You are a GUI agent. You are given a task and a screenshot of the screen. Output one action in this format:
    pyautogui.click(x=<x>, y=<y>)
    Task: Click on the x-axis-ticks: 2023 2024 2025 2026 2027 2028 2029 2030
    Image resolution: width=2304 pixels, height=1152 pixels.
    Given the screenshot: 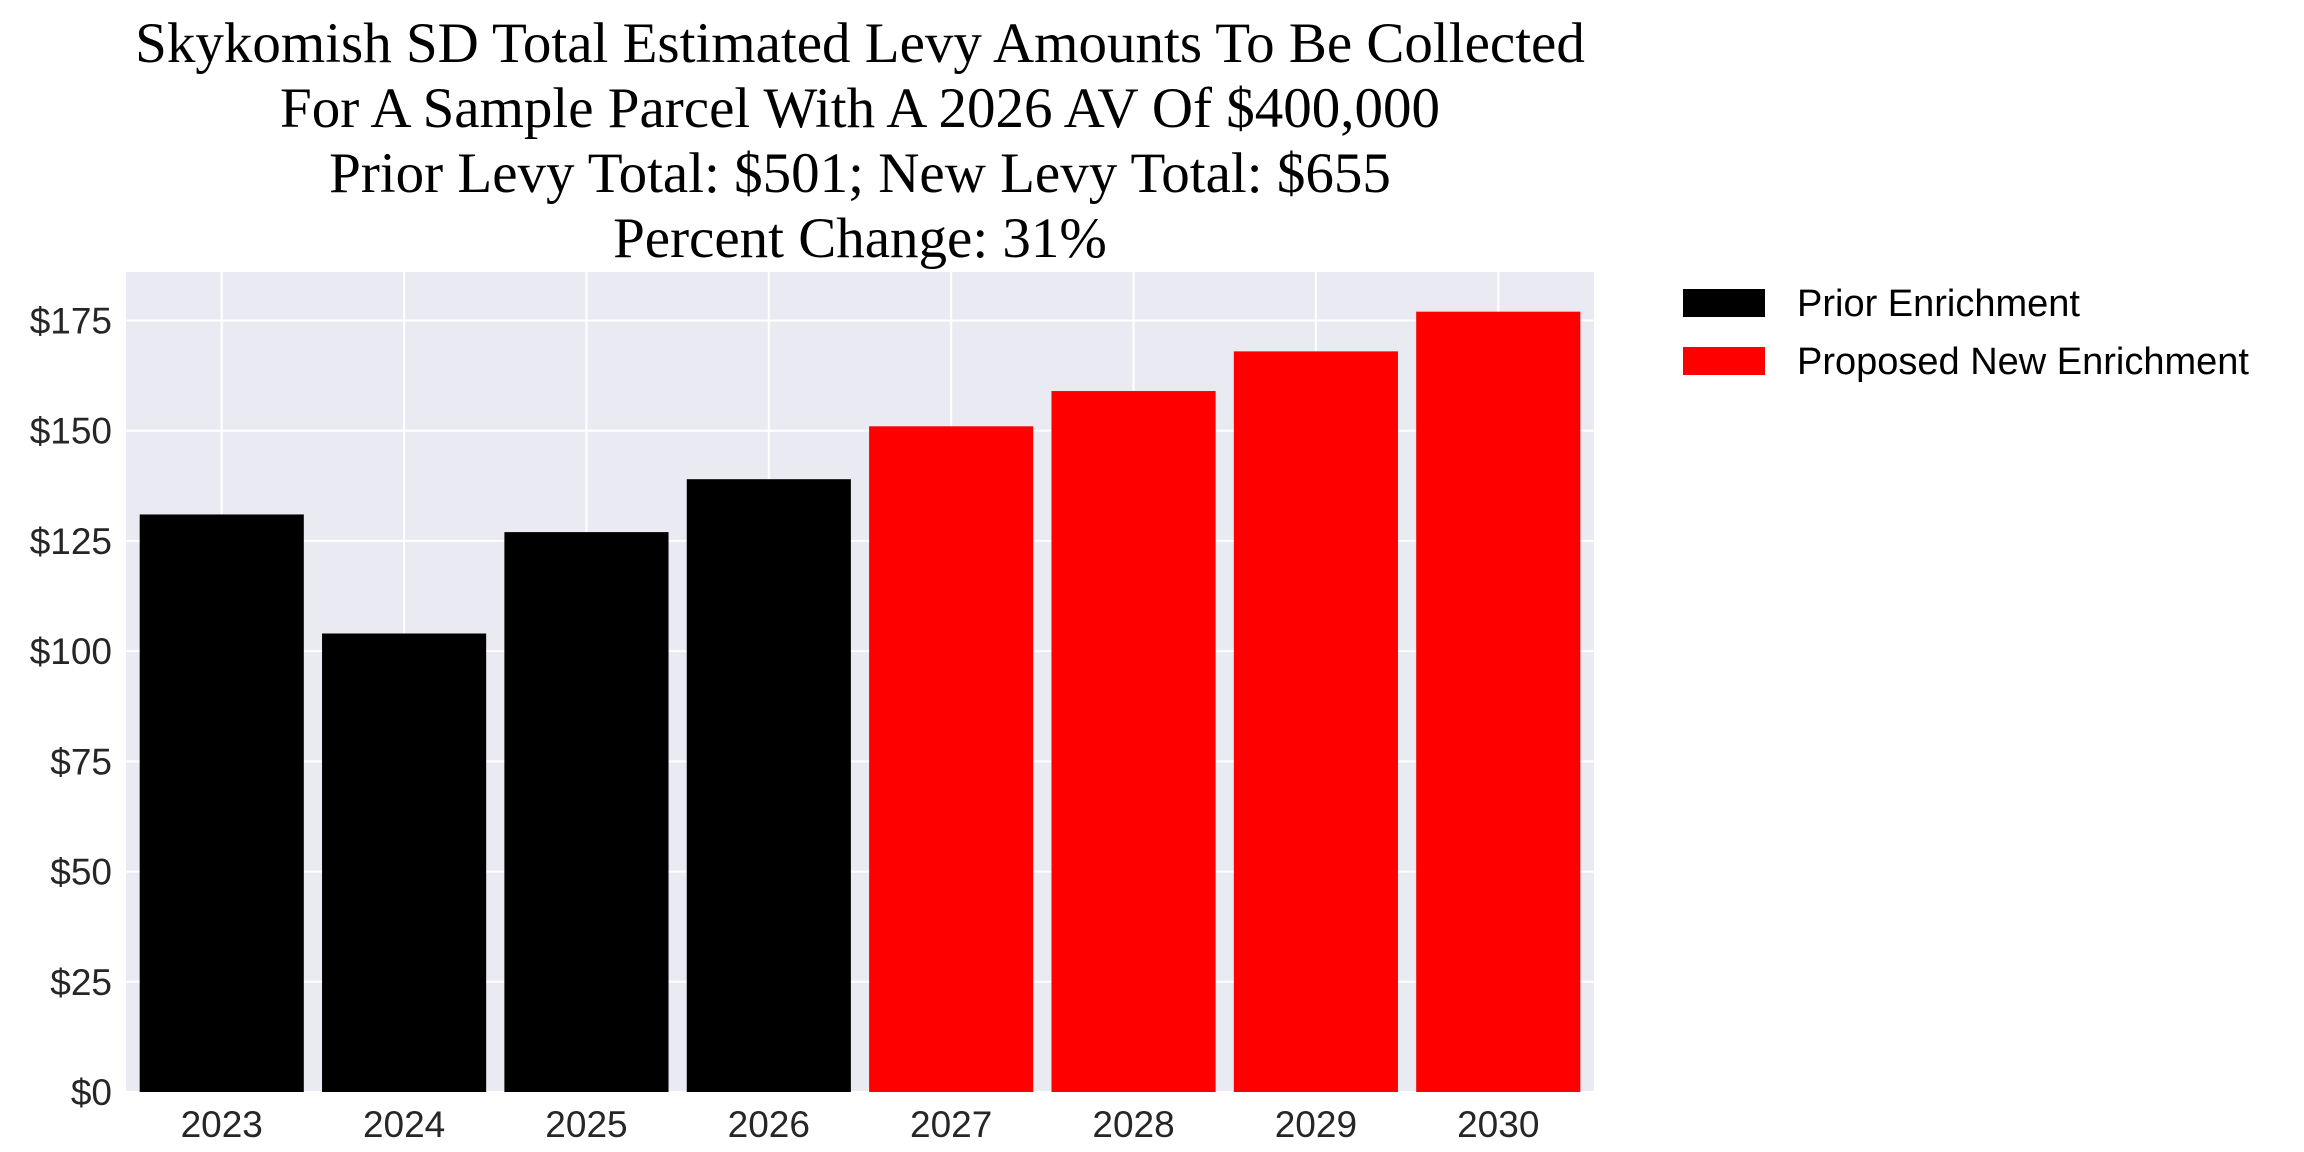 What is the action you would take?
    pyautogui.click(x=860, y=1124)
    